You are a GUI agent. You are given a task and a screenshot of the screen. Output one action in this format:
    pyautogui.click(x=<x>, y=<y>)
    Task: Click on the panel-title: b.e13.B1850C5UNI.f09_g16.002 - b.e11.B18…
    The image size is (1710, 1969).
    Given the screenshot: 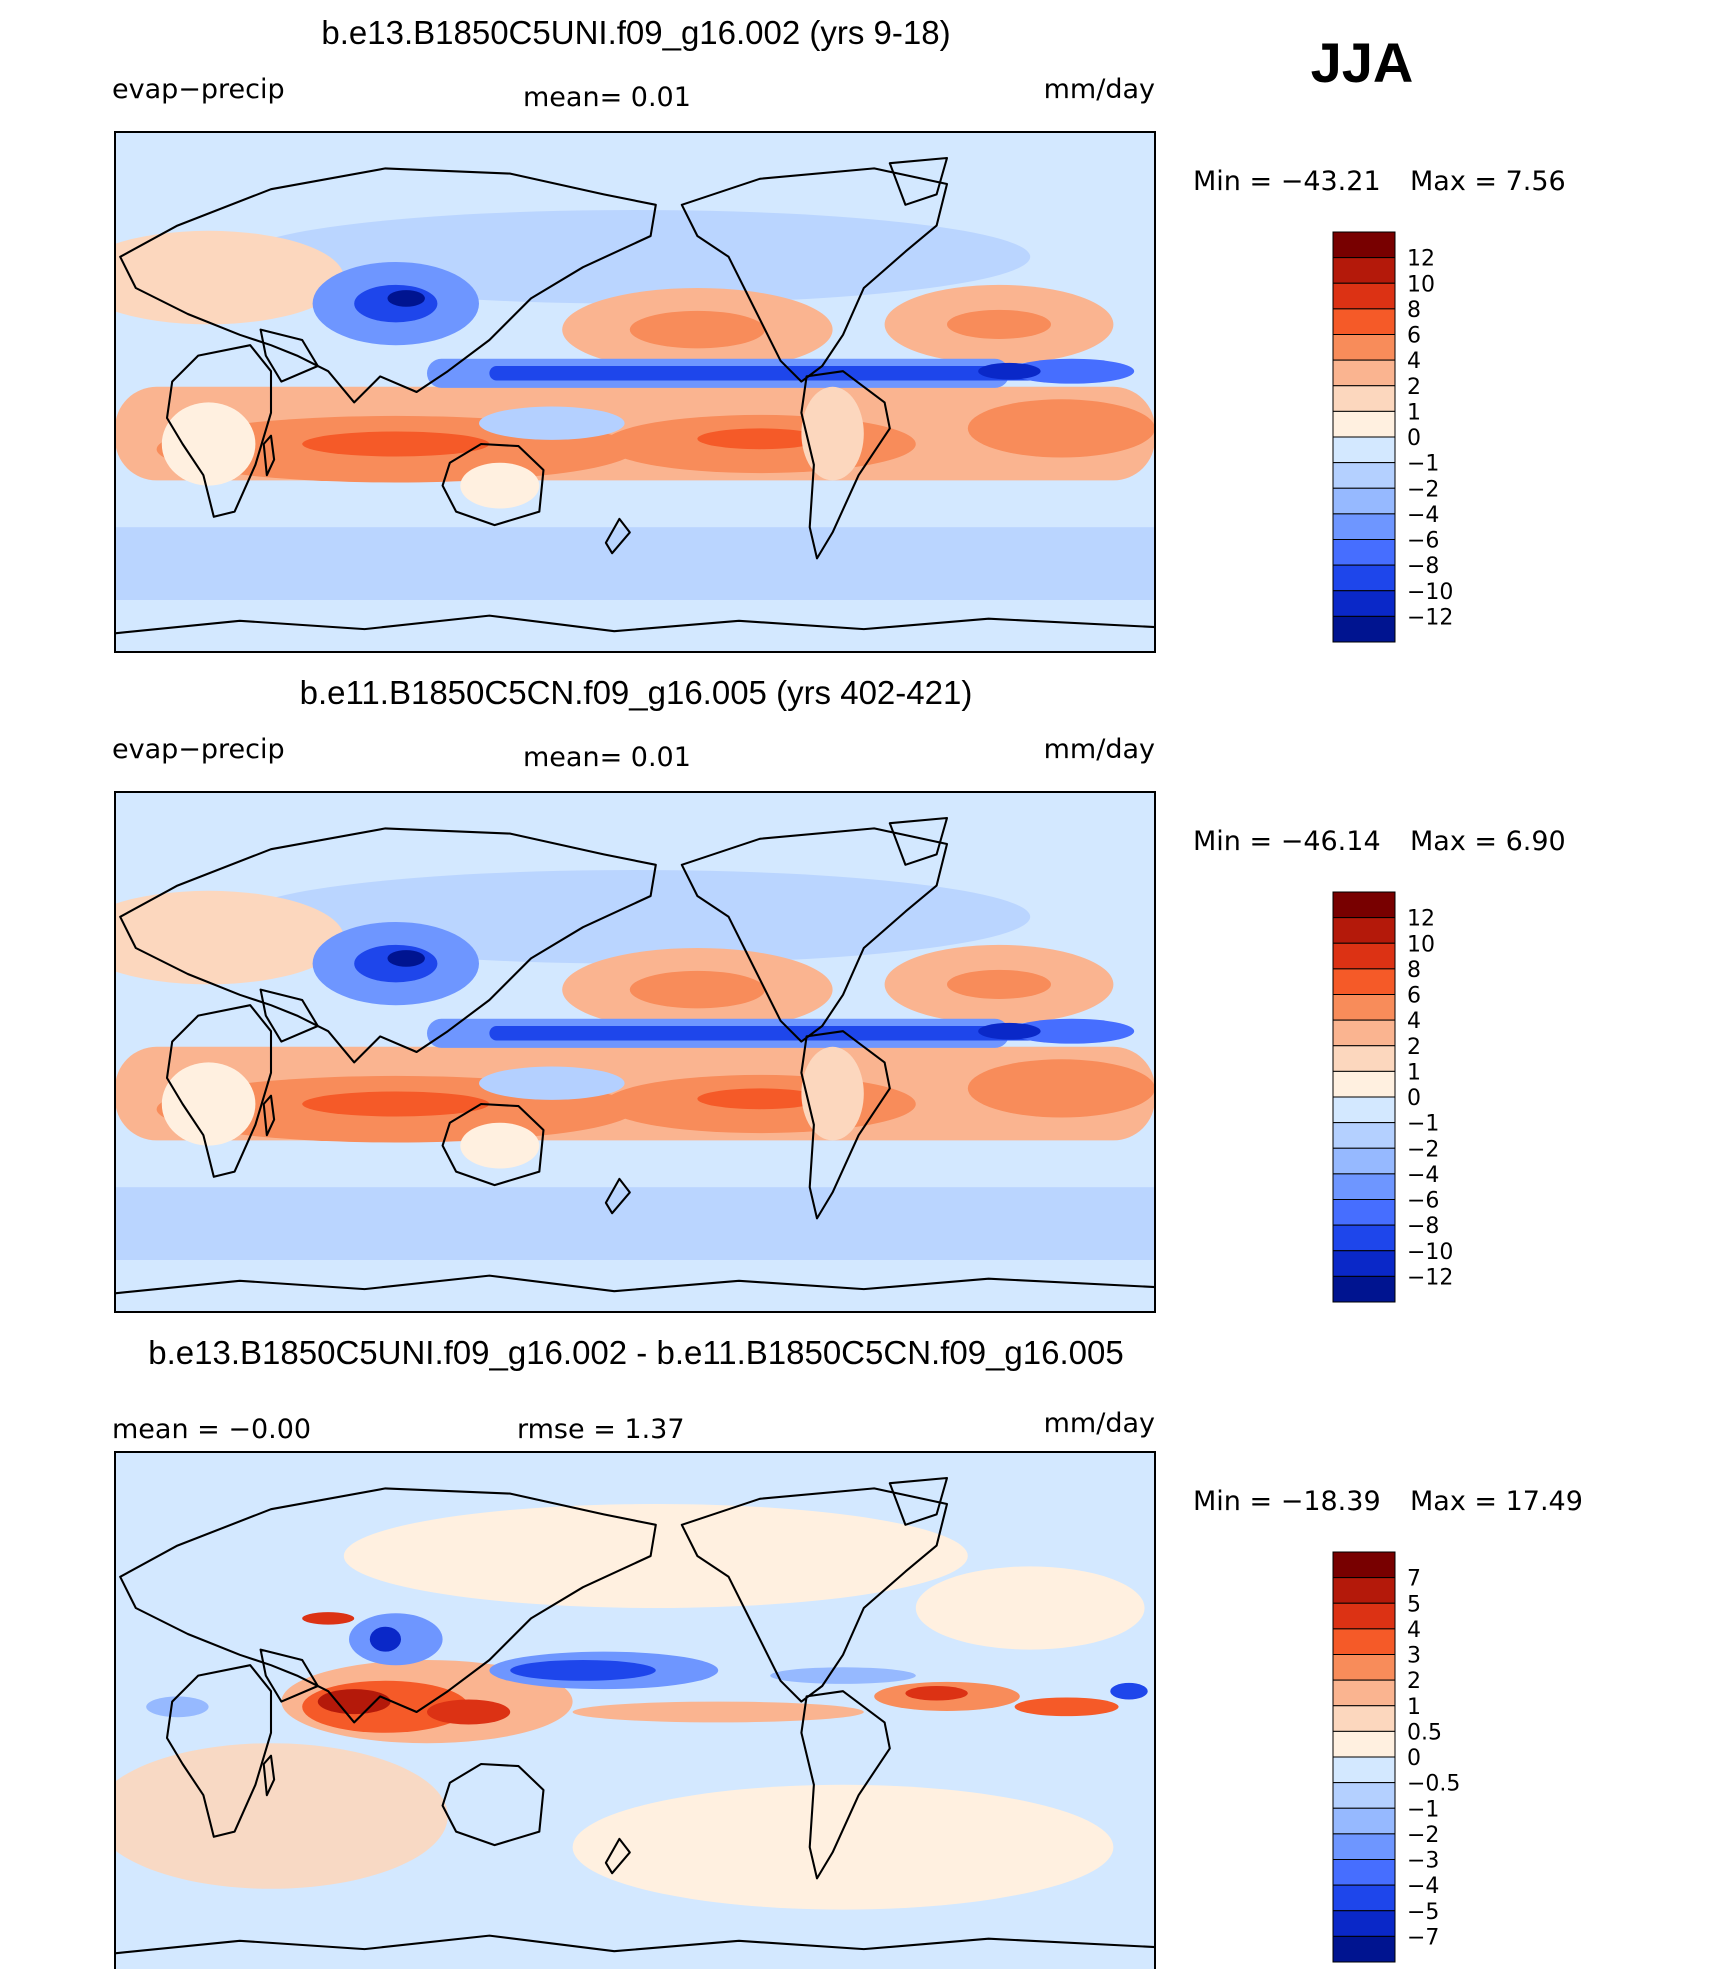 What is the action you would take?
    pyautogui.click(x=635, y=1352)
    